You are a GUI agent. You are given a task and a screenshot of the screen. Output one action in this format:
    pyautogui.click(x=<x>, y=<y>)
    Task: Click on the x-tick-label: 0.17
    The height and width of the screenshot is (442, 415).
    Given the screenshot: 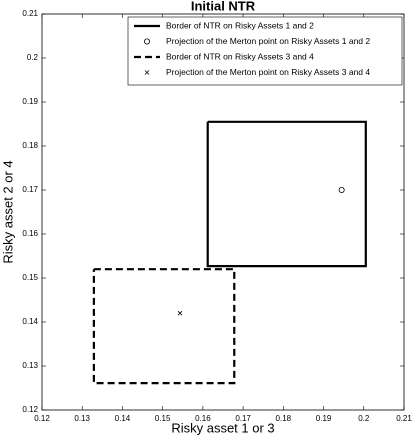 What is the action you would take?
    pyautogui.click(x=243, y=418)
    